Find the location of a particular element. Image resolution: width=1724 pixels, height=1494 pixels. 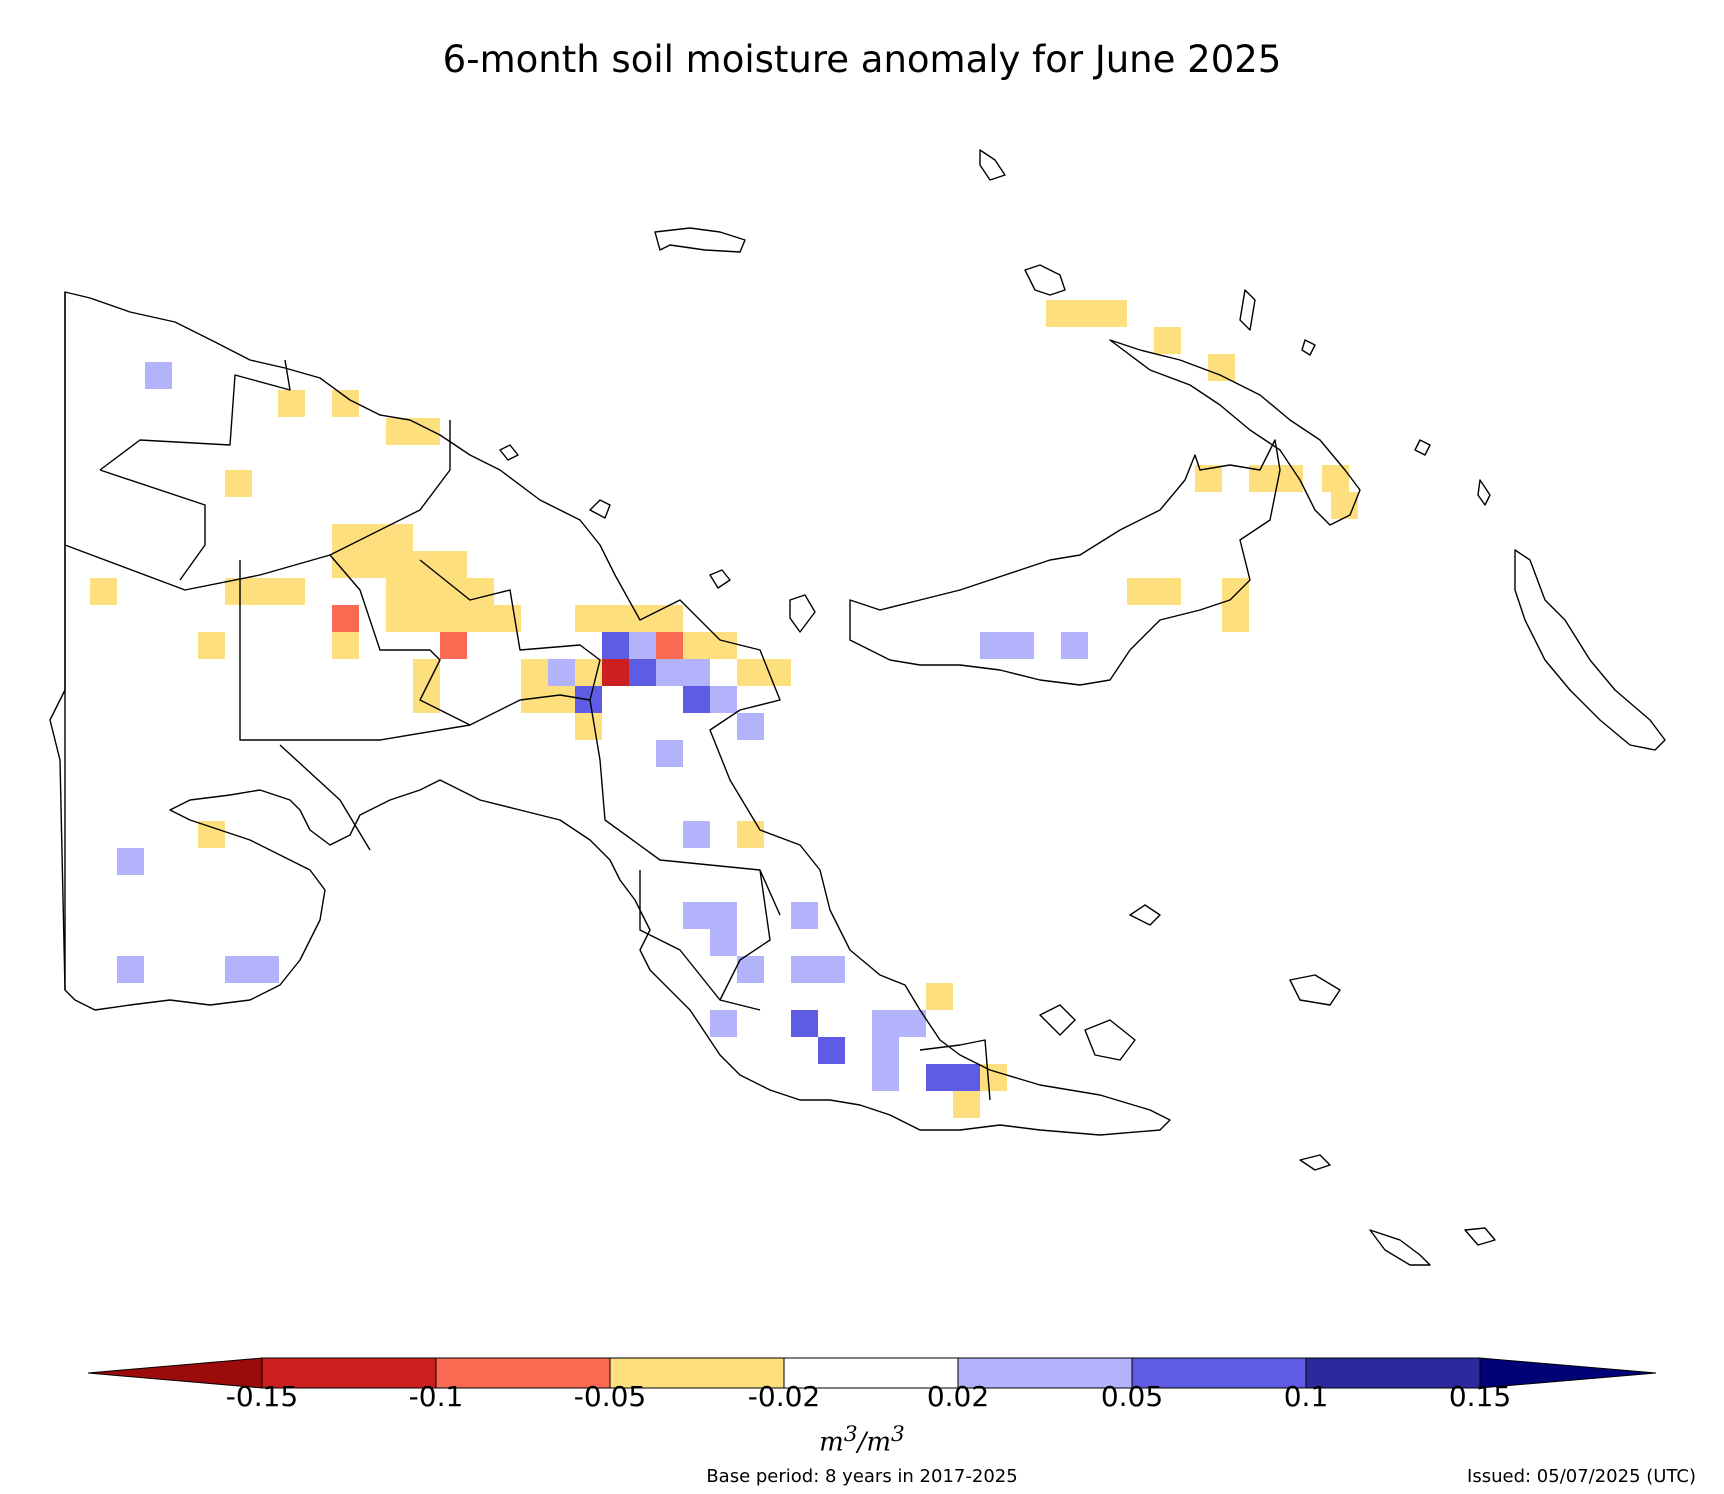

base-period-note: Base period: 8 years in 2017-2025 is located at coordinates (862, 1476).